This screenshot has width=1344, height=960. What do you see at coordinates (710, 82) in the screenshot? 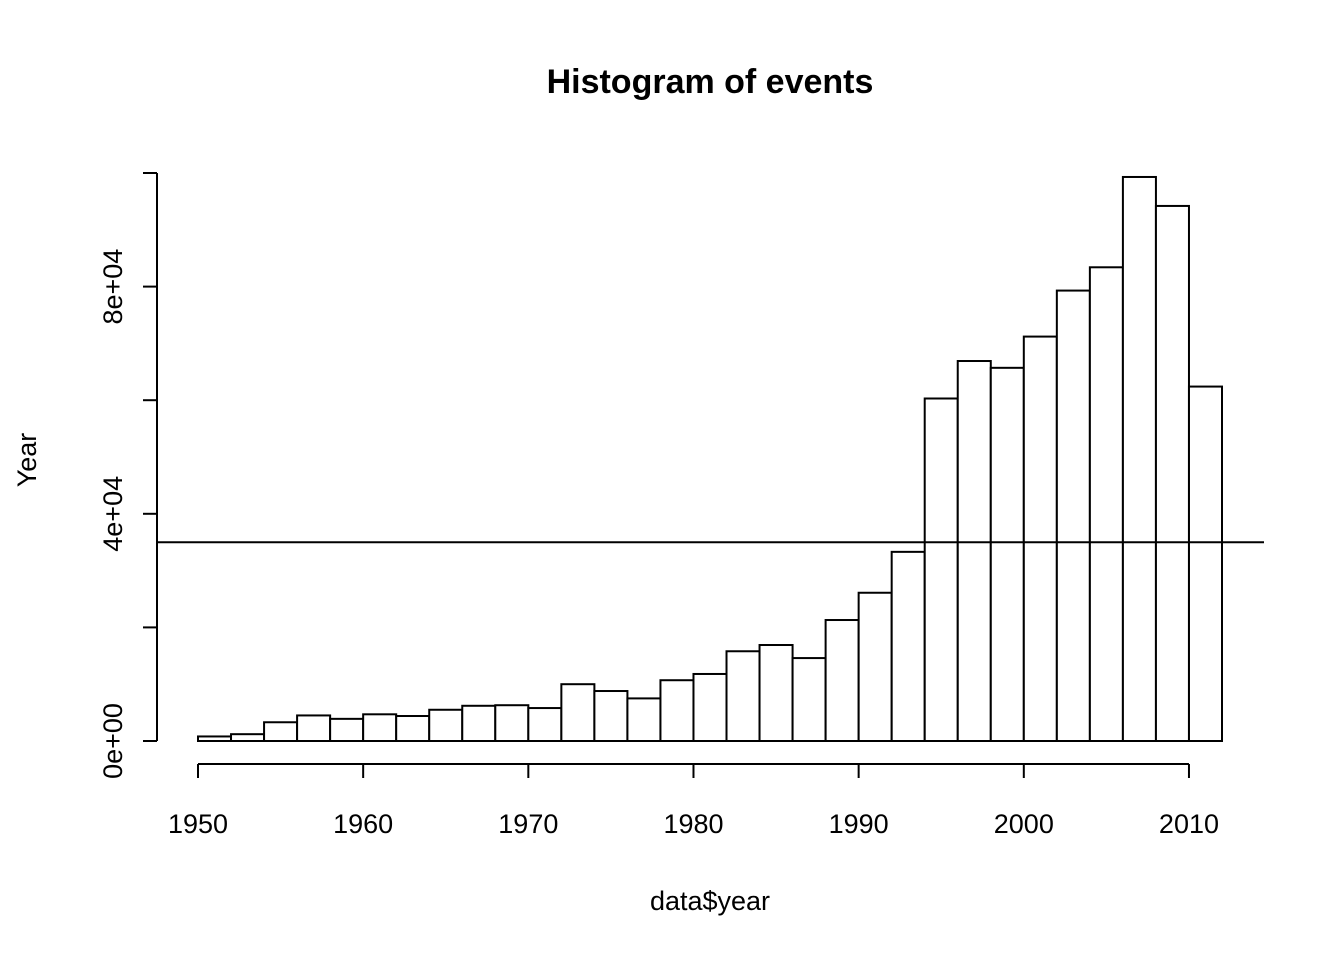
I see `chart-title: Histogram of events` at bounding box center [710, 82].